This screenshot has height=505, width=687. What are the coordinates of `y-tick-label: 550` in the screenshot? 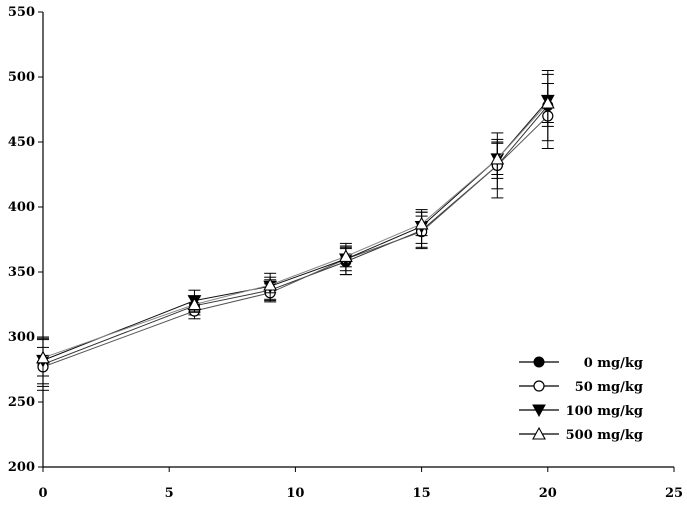 It's located at (21, 12).